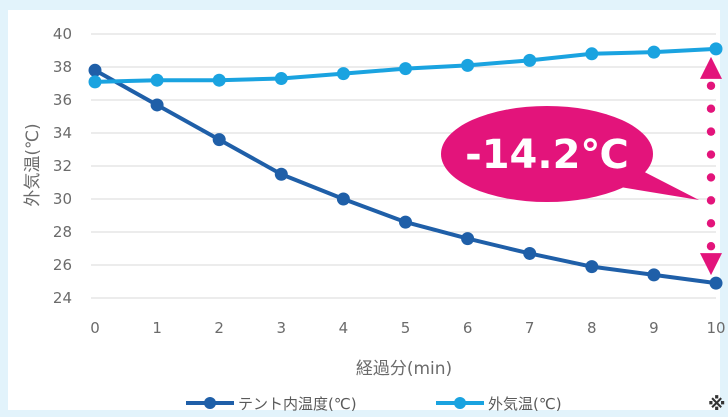 The height and width of the screenshot is (417, 728). What do you see at coordinates (62, 100) in the screenshot?
I see `y-tick-label: 36` at bounding box center [62, 100].